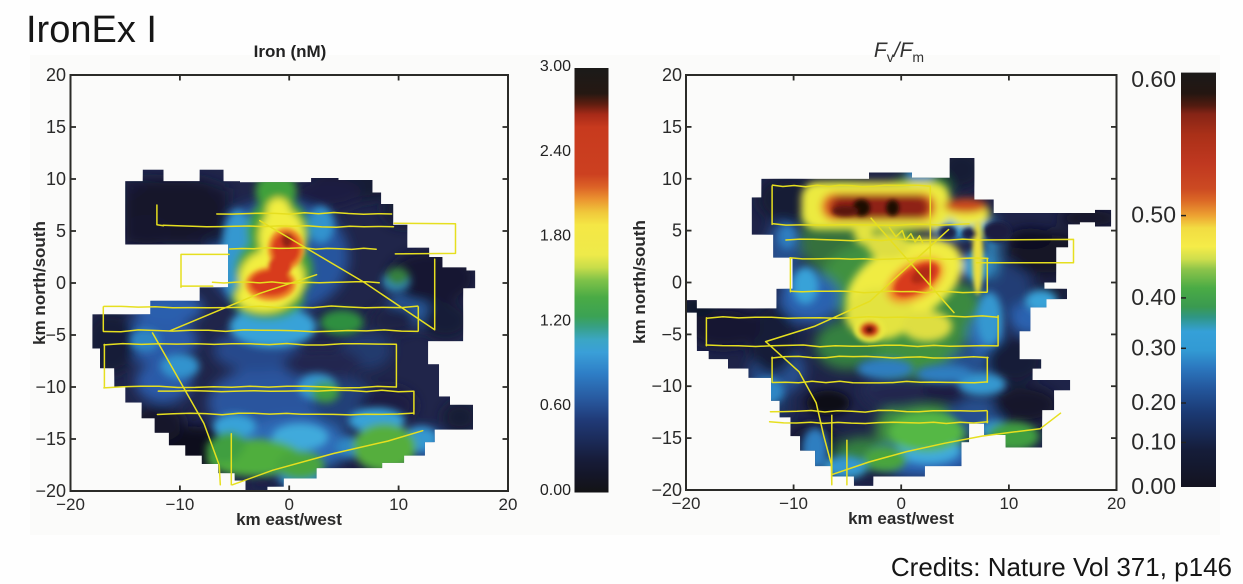 Image resolution: width=1243 pixels, height=584 pixels. What do you see at coordinates (1061, 567) in the screenshot?
I see `svg-text: Credits: Nature Vol 371, p146` at bounding box center [1061, 567].